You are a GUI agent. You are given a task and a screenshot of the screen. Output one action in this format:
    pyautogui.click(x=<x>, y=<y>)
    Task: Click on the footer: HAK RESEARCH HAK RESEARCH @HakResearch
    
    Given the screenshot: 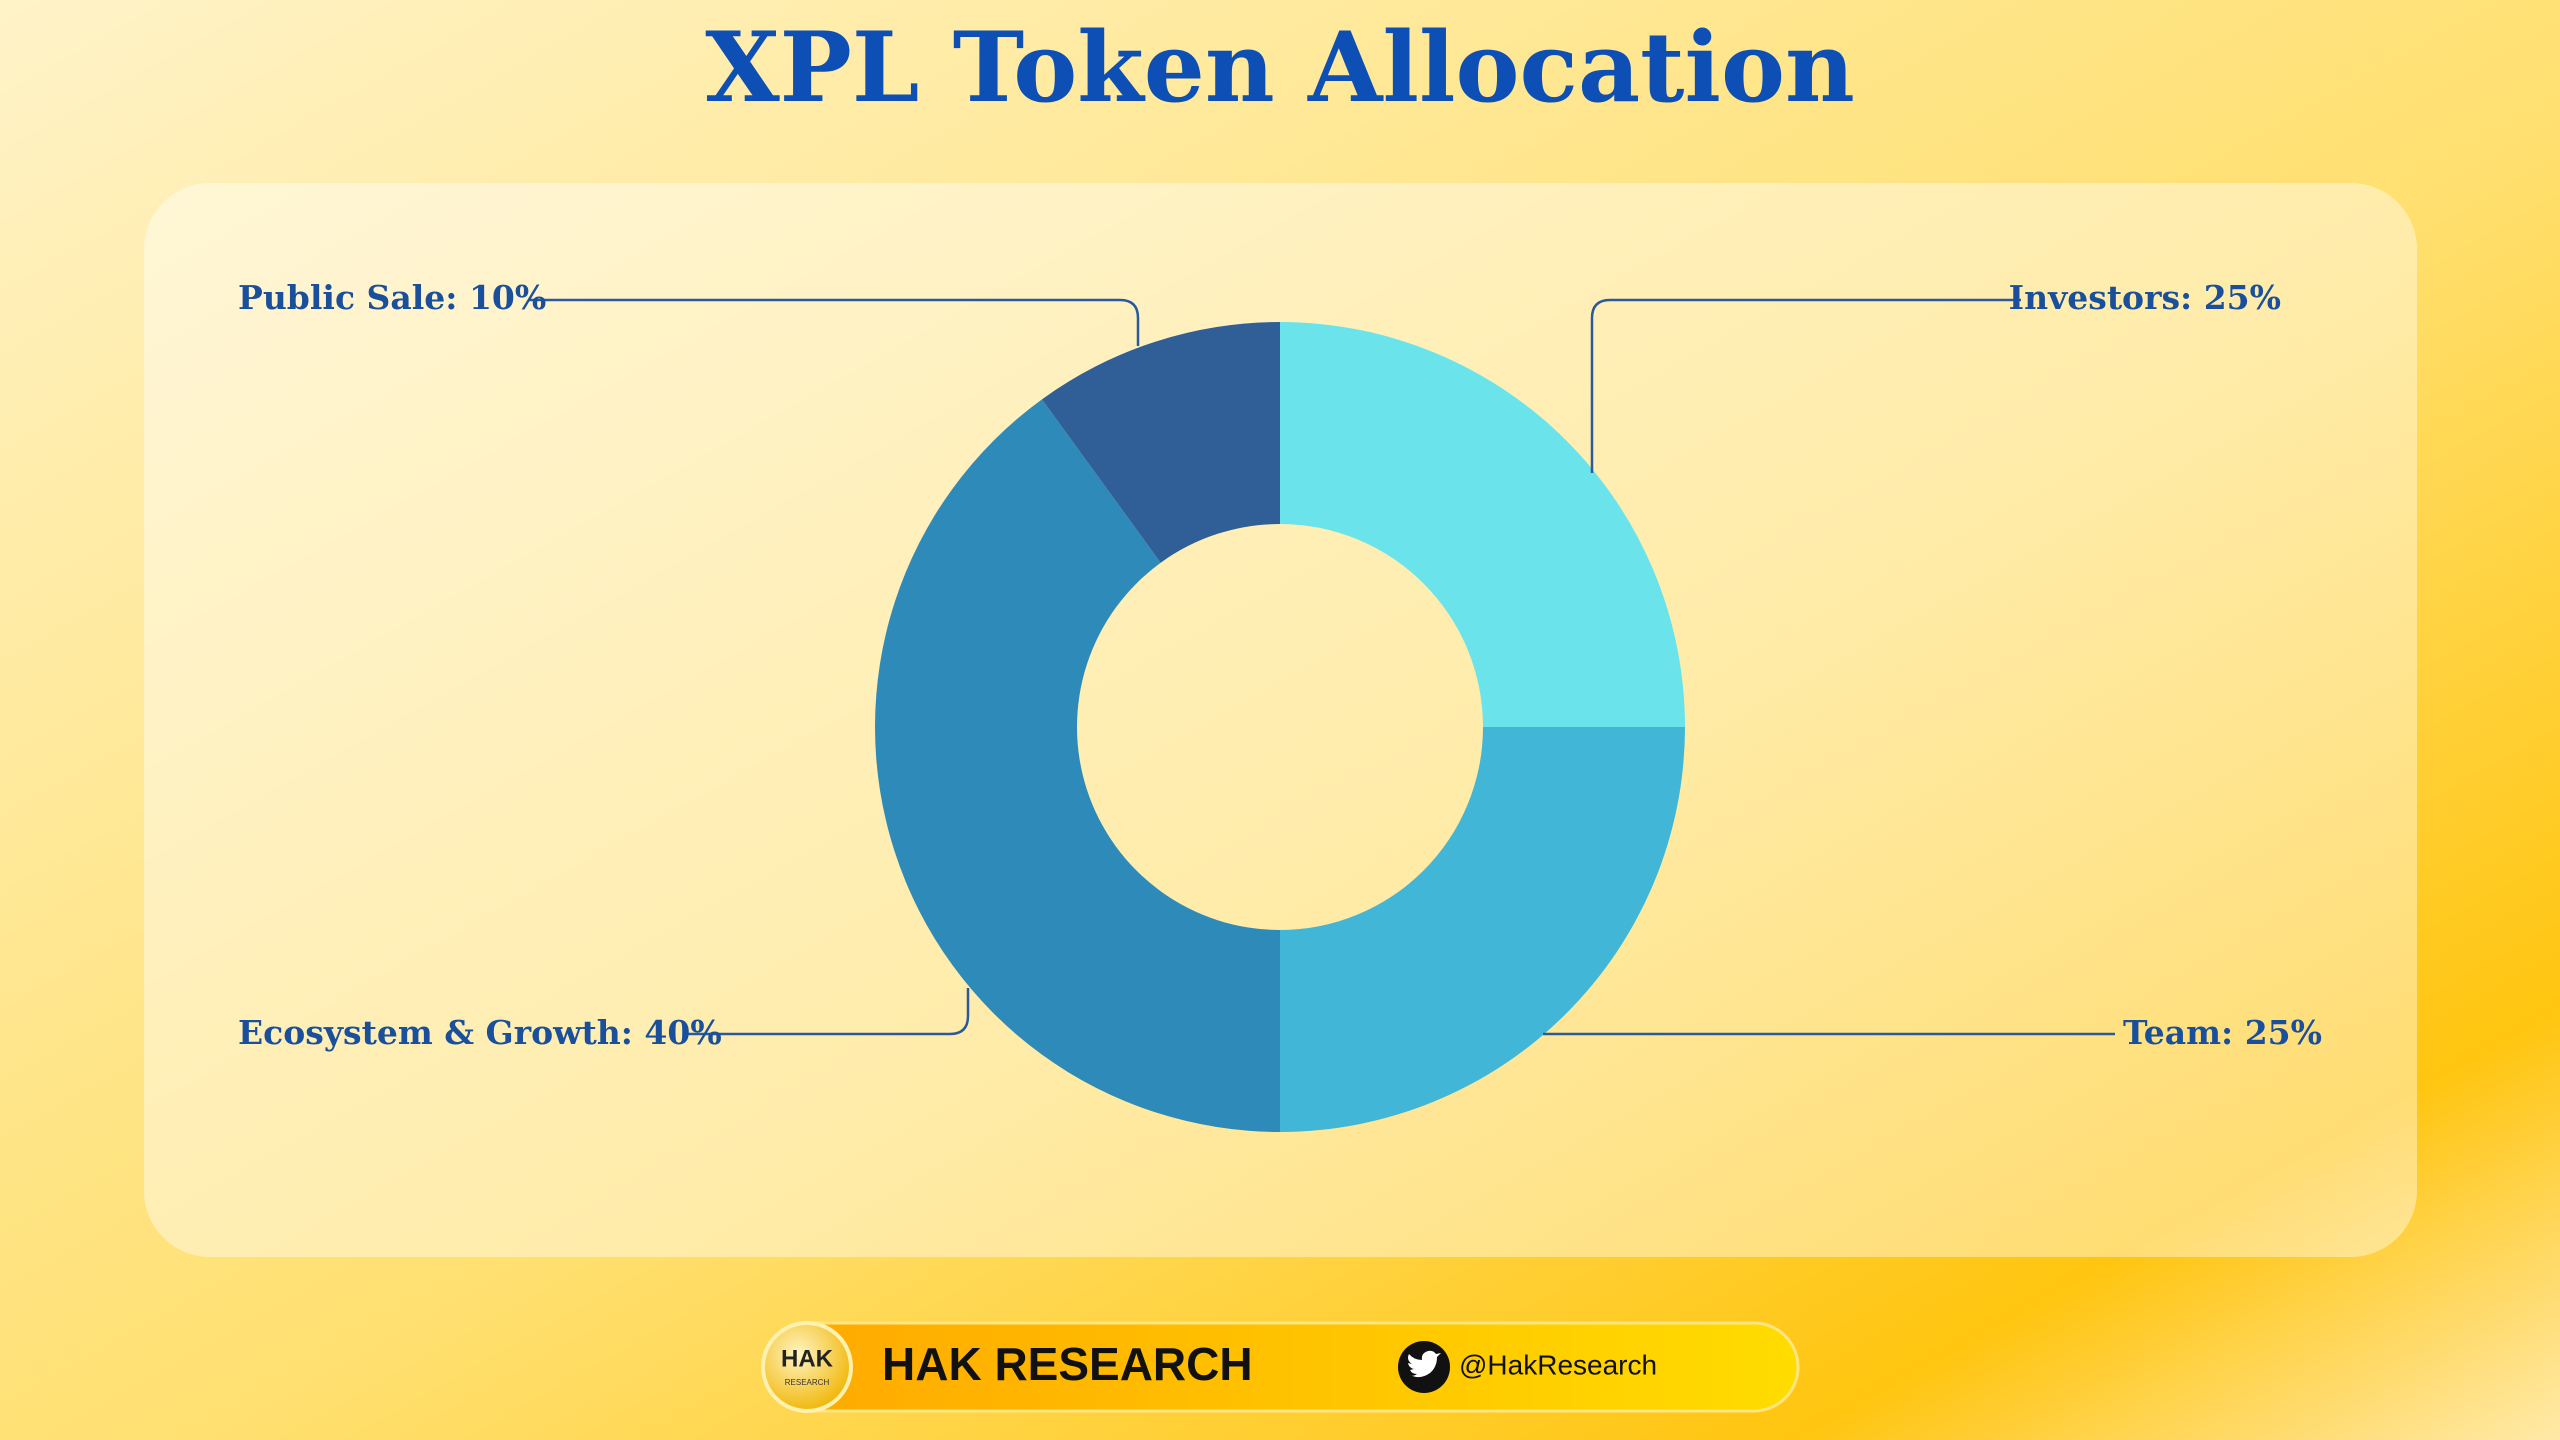 What is the action you would take?
    pyautogui.click(x=1280, y=1367)
    